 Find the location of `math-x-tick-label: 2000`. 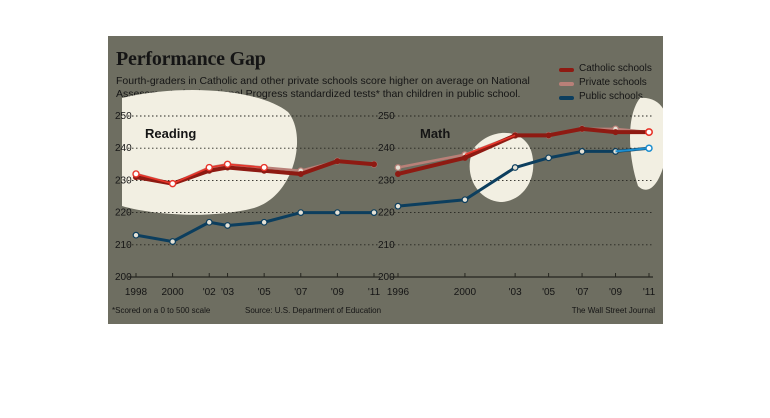

math-x-tick-label: 2000 is located at coordinates (465, 292).